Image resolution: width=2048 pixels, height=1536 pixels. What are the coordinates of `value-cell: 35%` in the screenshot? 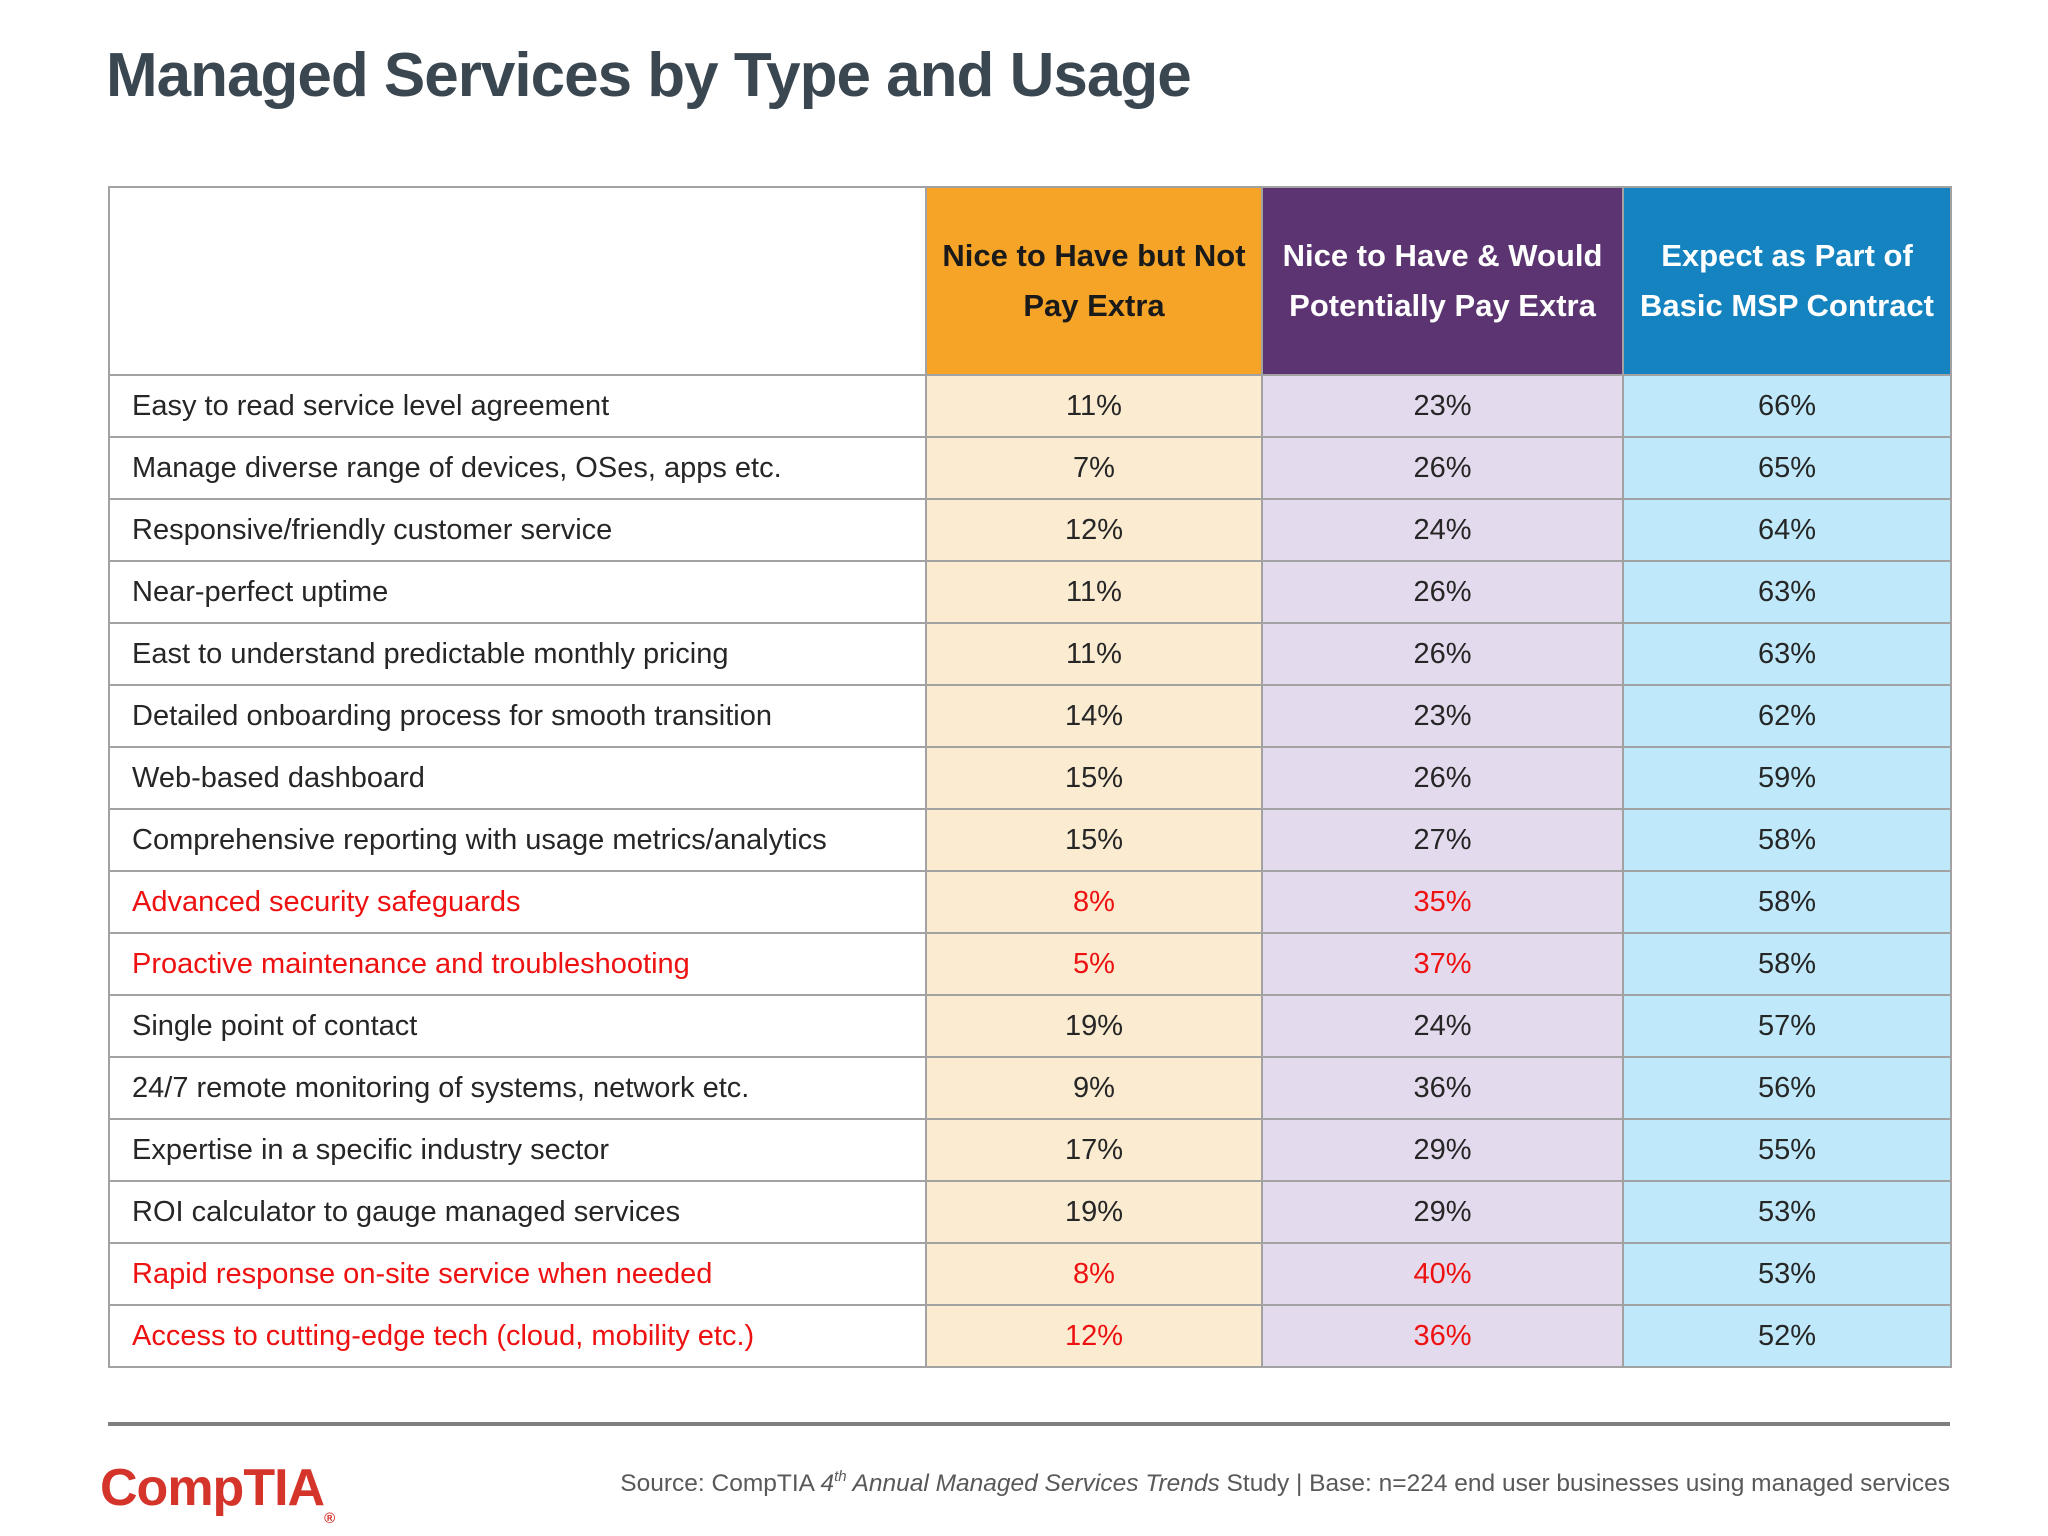 It's located at (1442, 902).